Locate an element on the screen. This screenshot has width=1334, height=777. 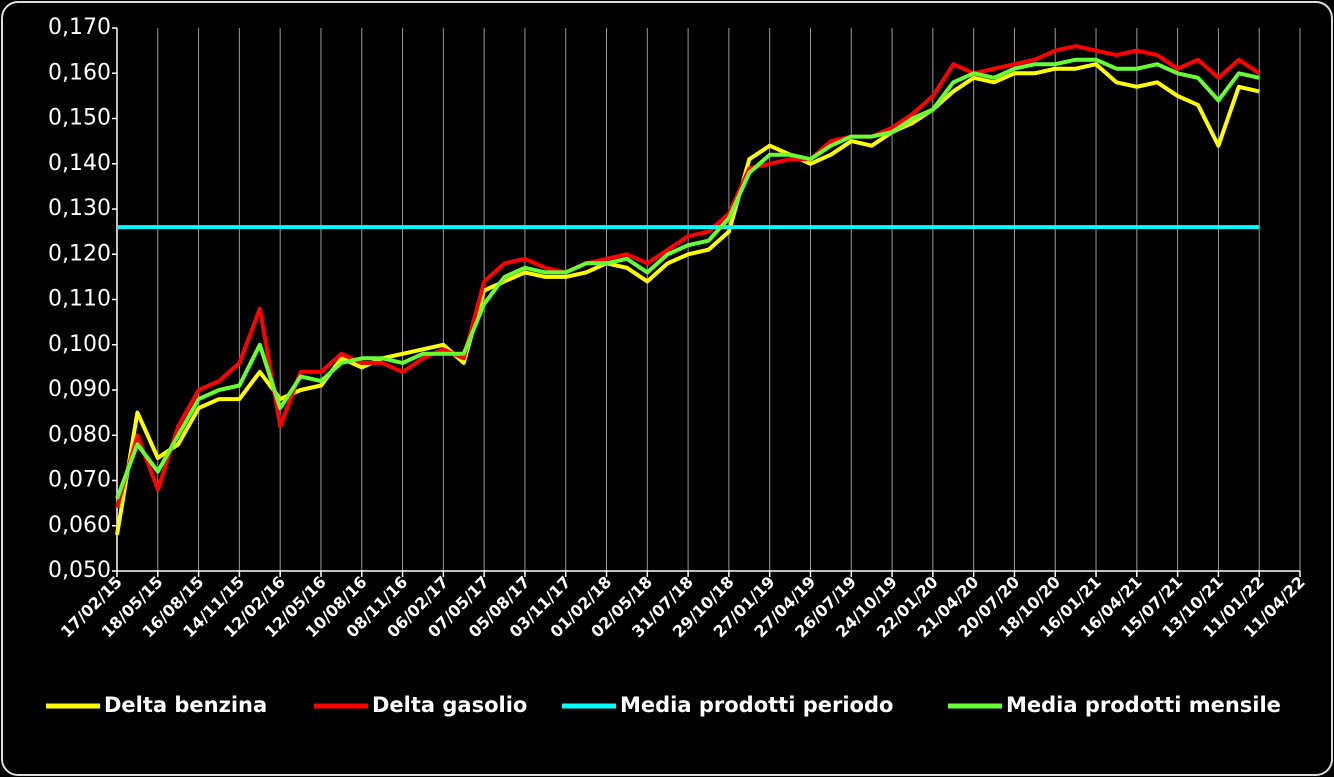
y-tick-label: 0,080 is located at coordinates (79, 434).